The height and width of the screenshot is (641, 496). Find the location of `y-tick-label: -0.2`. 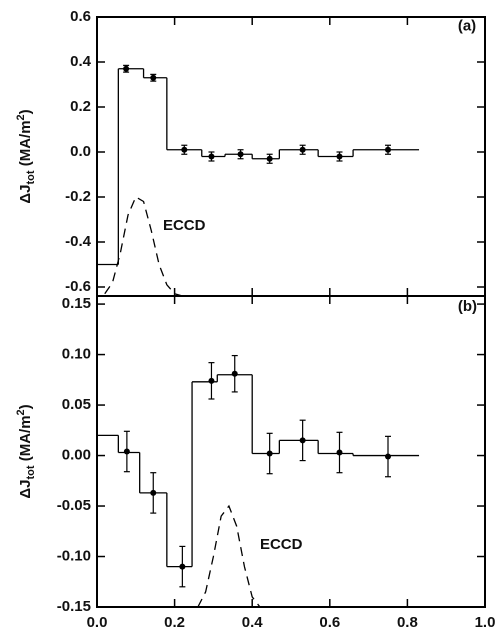

y-tick-label: -0.2 is located at coordinates (78, 196).